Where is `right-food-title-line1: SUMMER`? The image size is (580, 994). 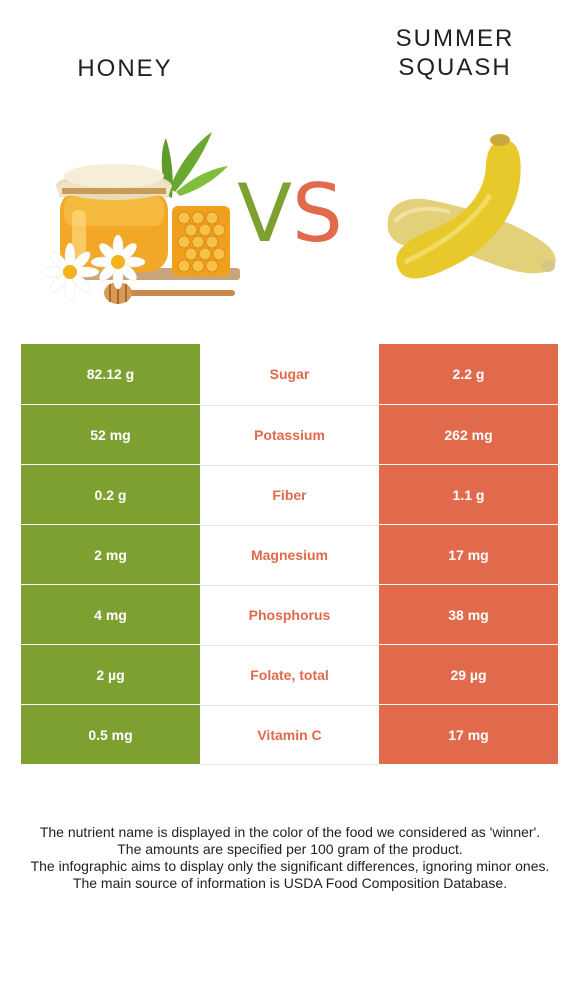 right-food-title-line1: SUMMER is located at coordinates (455, 38).